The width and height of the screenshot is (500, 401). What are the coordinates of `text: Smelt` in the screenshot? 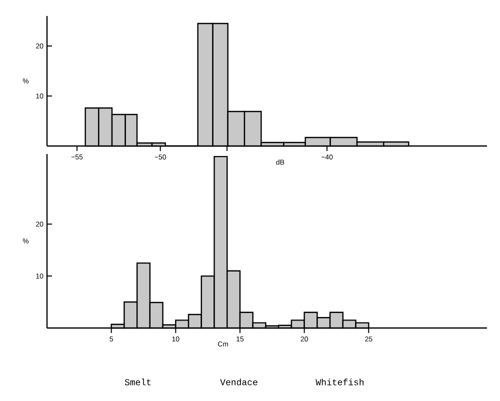 It's located at (137, 382).